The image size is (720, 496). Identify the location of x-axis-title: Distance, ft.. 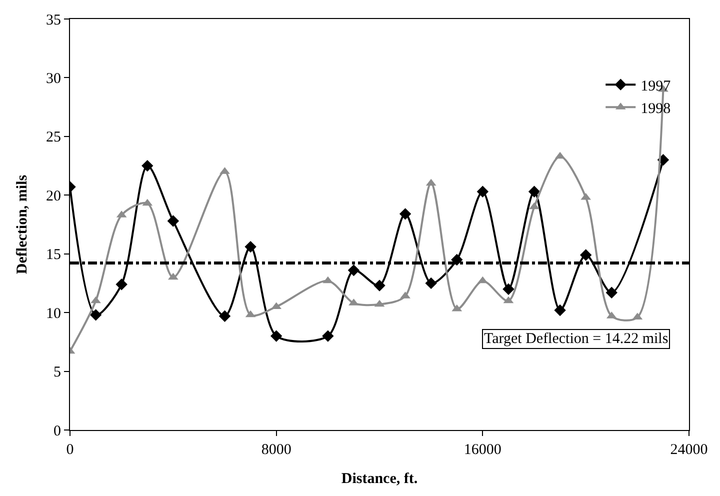
(379, 479).